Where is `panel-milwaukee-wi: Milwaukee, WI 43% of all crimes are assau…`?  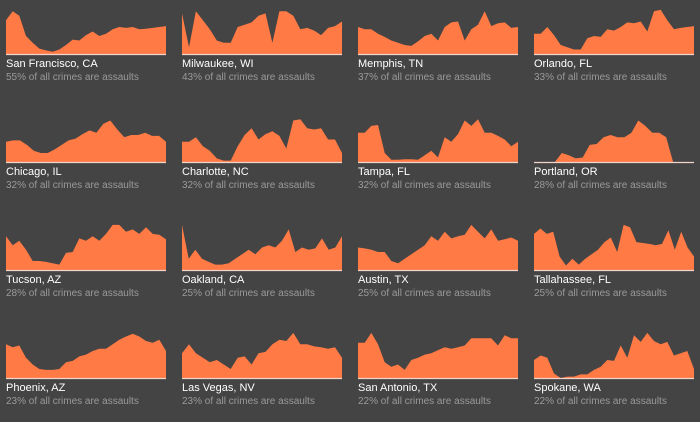 panel-milwaukee-wi: Milwaukee, WI 43% of all crimes are assau… is located at coordinates (262, 53).